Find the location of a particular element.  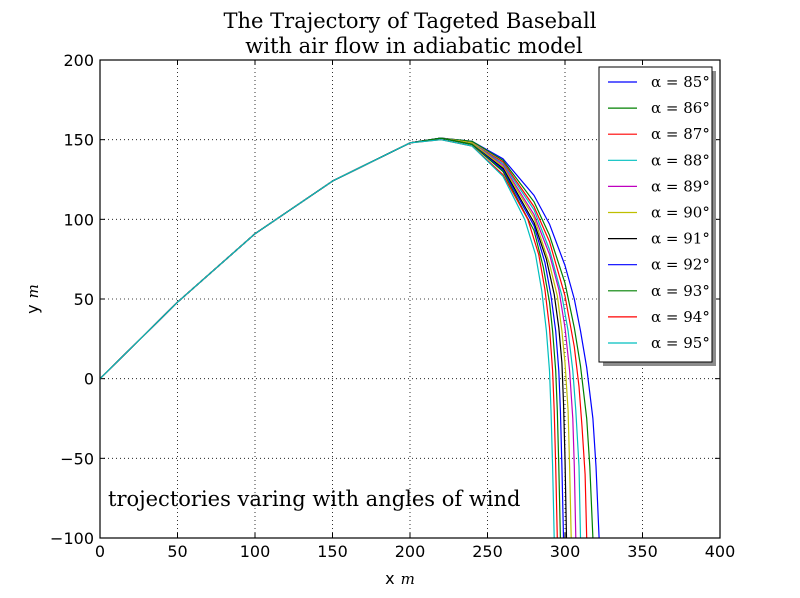

x-axis-unit: m is located at coordinates (408, 579).